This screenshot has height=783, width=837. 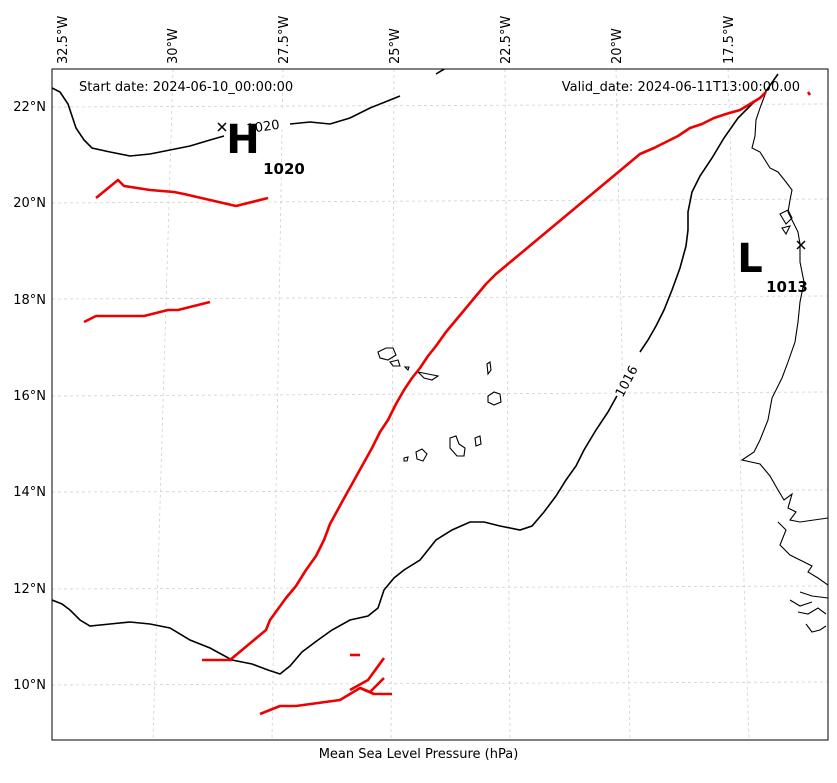 I want to click on lat-label: 18°N, so click(x=29, y=300).